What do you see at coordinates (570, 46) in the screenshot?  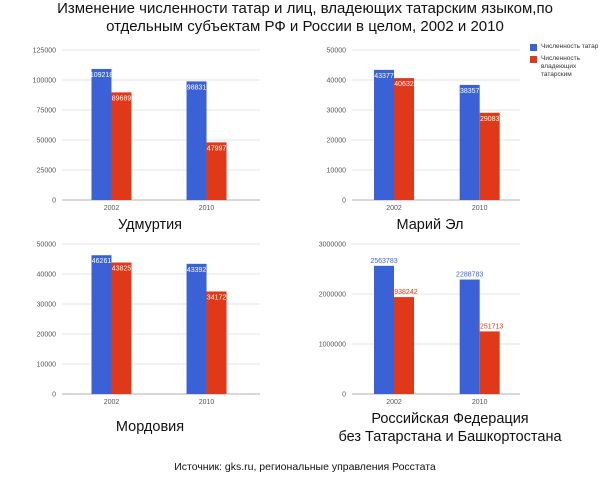 I see `legend-label-tatars: Численность татар` at bounding box center [570, 46].